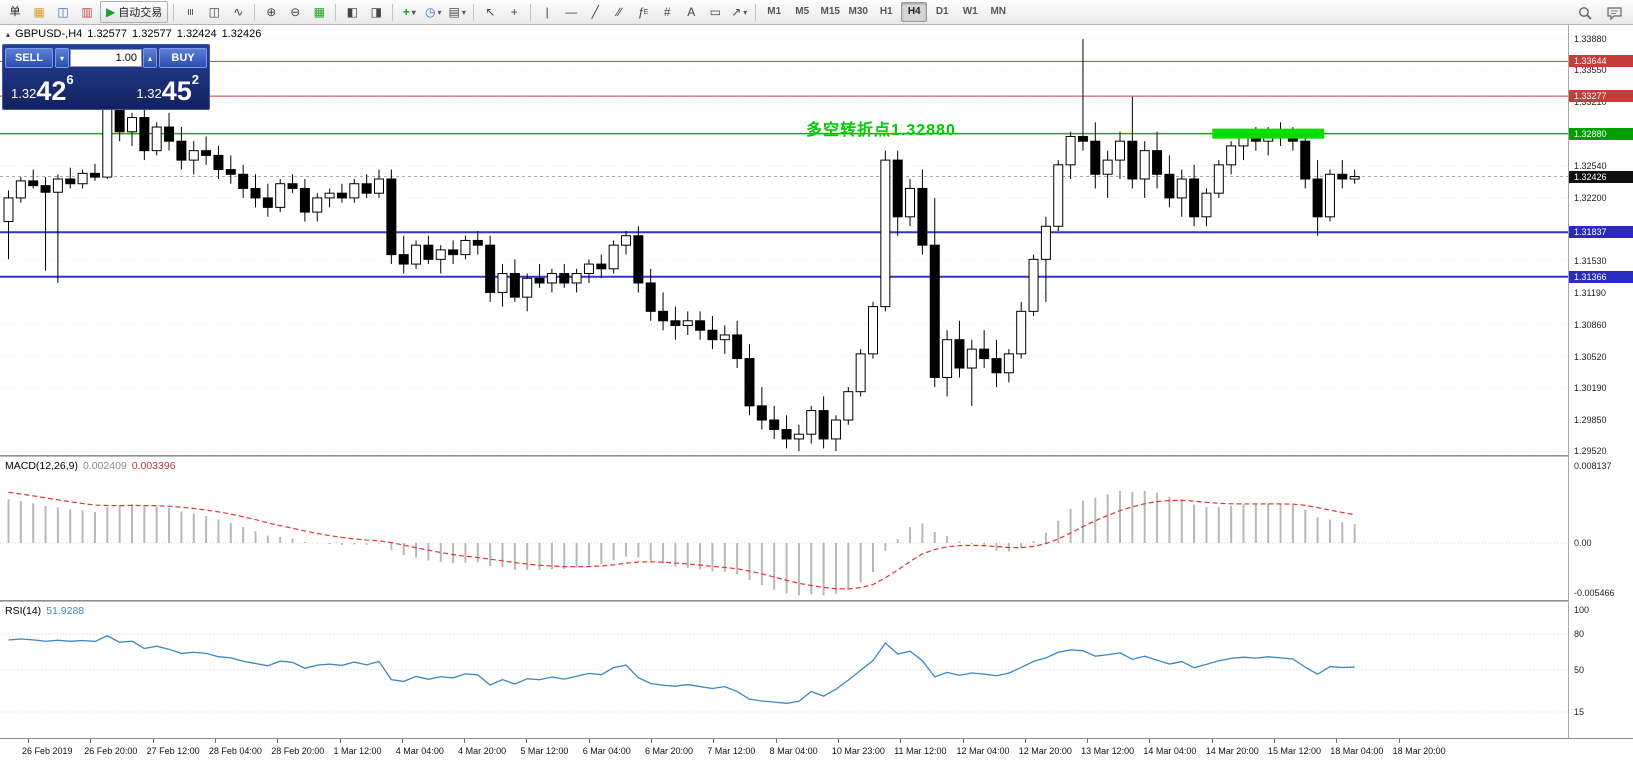 This screenshot has height=769, width=1633. I want to click on buy-button: BUY, so click(183, 58).